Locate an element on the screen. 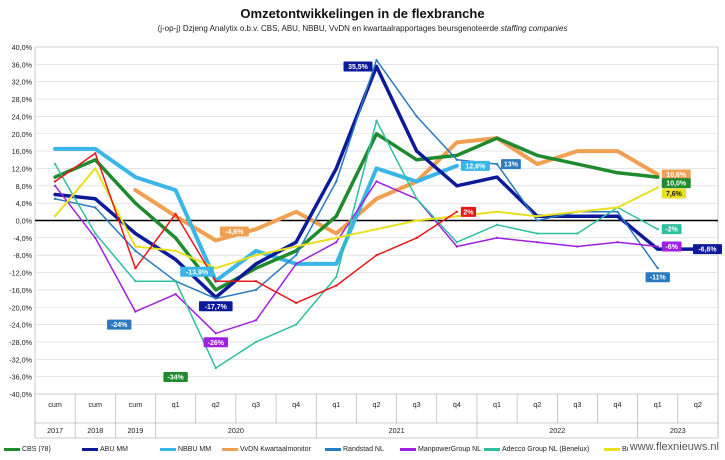 The height and width of the screenshot is (460, 725). legend-item: CBS (78) is located at coordinates (27, 449).